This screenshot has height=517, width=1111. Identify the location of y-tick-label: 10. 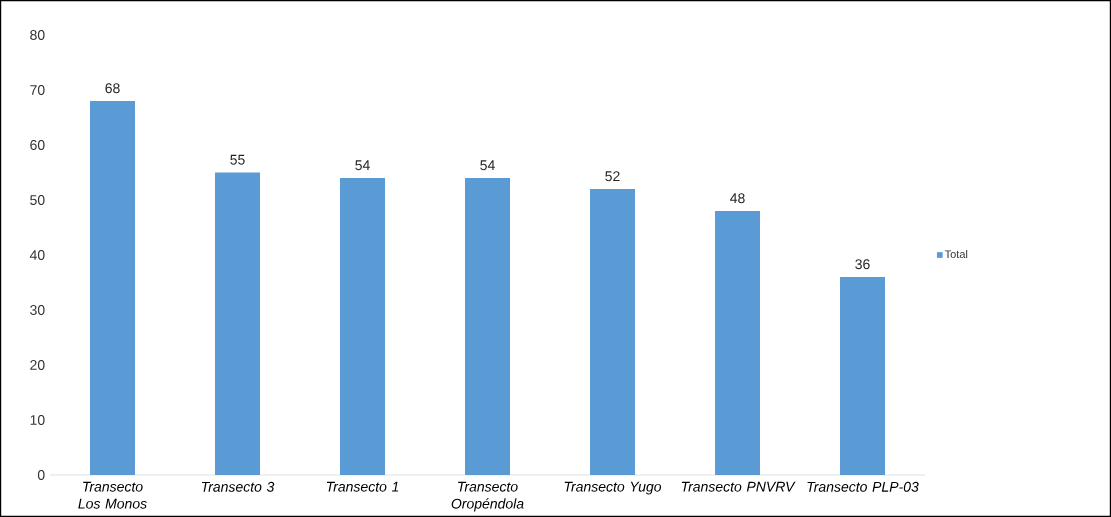
(37, 420).